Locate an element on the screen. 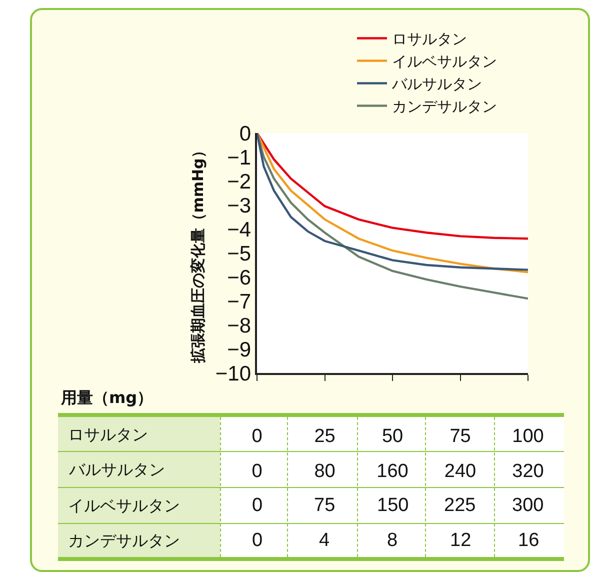 This screenshot has width=591, height=572. text: 300 is located at coordinates (528, 505).